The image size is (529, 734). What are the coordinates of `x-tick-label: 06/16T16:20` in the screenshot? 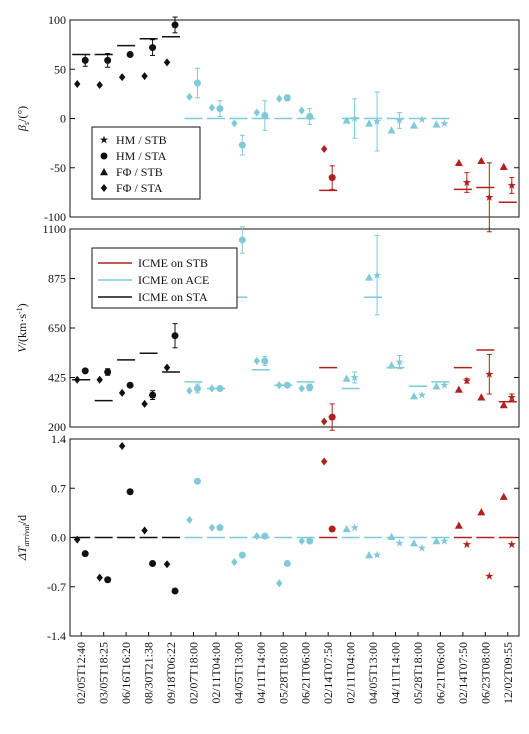 It's located at (126, 673).